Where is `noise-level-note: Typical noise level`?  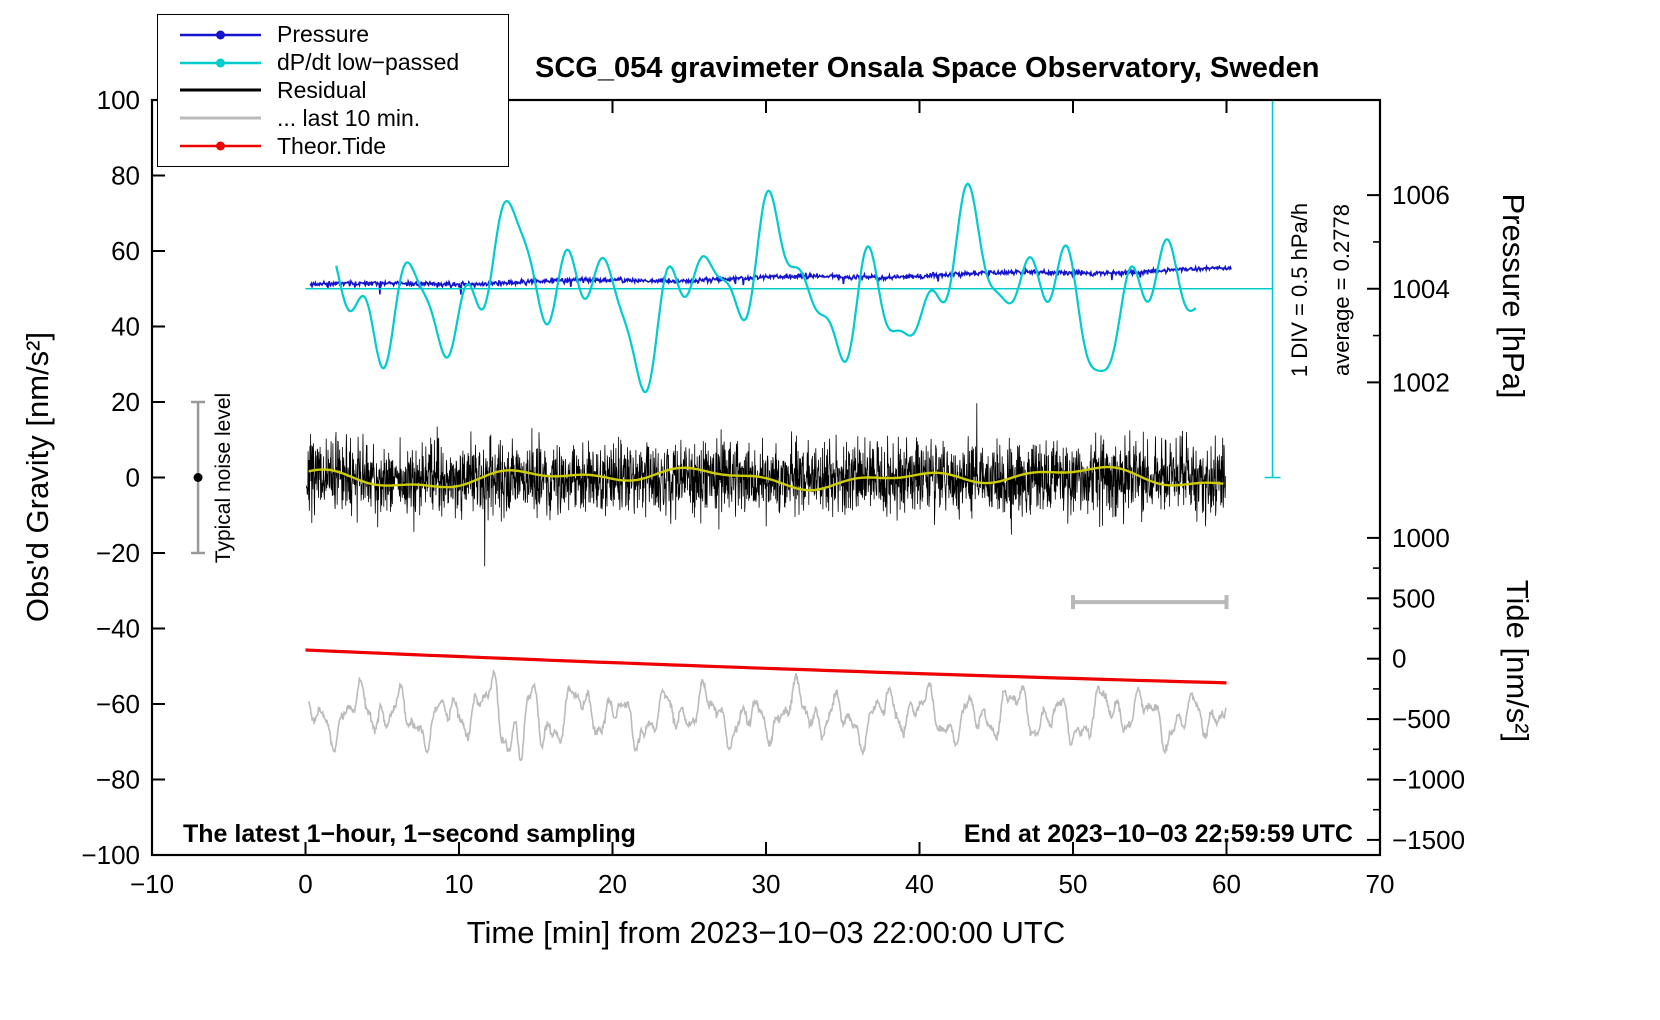 noise-level-note: Typical noise level is located at coordinates (223, 478).